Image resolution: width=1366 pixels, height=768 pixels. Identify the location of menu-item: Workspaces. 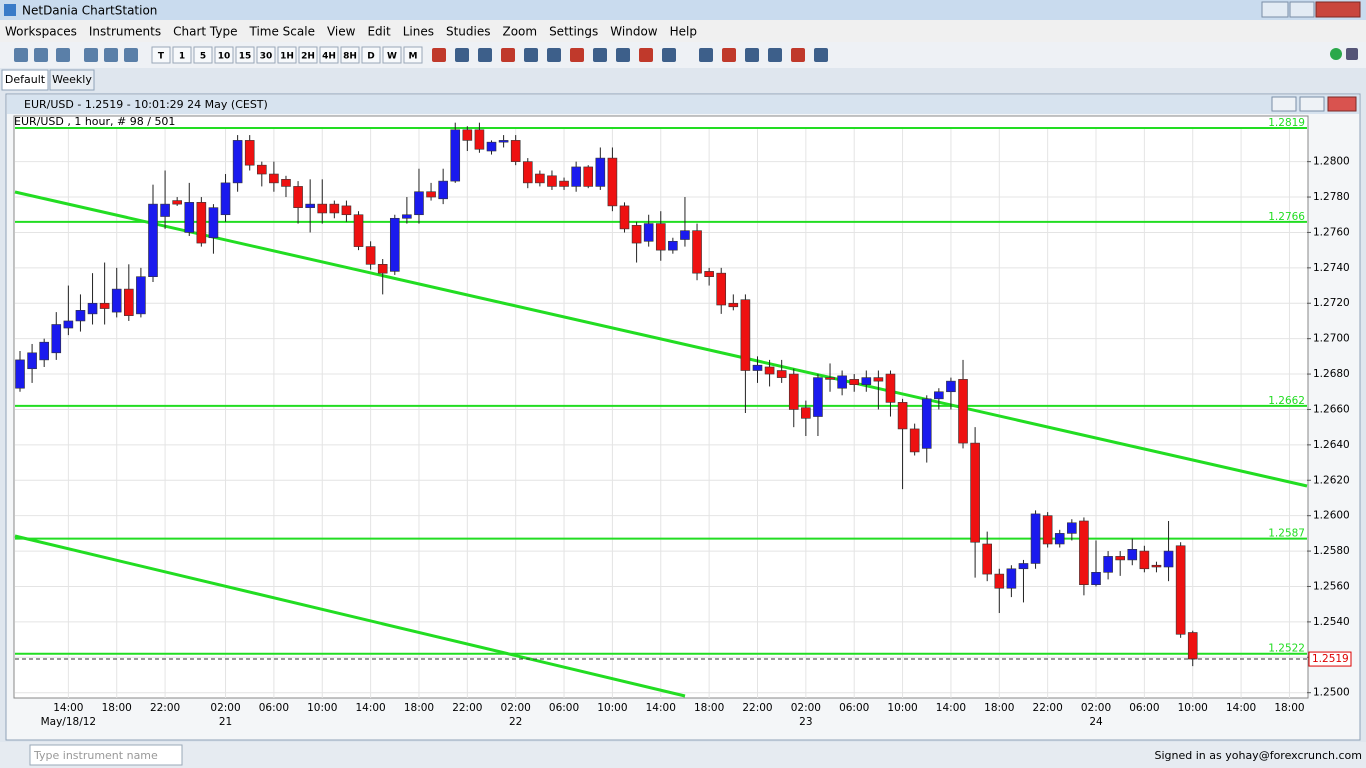
(41, 32).